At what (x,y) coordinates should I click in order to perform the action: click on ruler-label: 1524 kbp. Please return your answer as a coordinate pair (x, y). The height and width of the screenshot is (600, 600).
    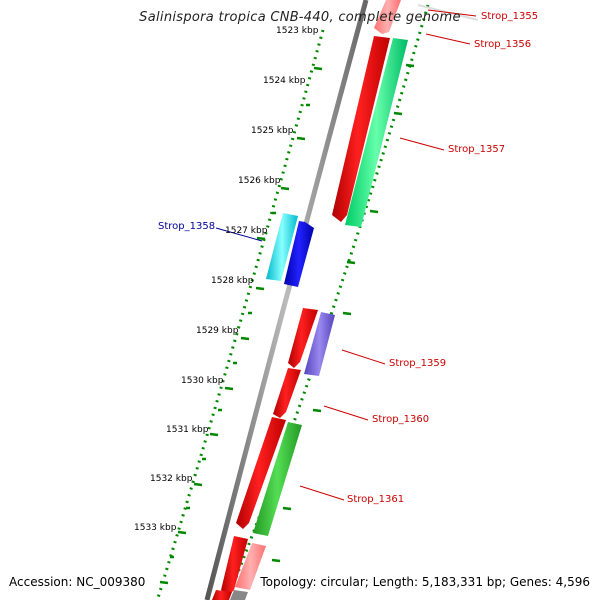
    Looking at the image, I should click on (284, 81).